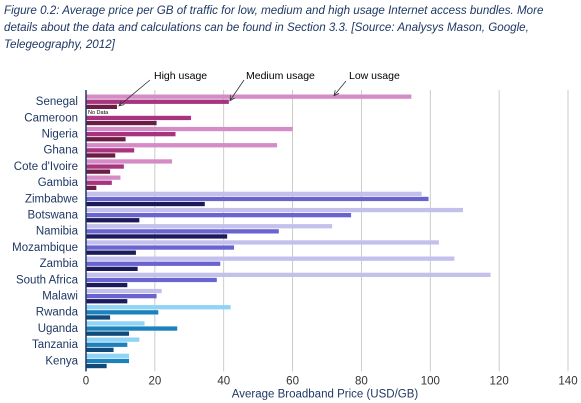  I want to click on series-annotations: High usage Medium usage Low usage, so click(259, 88).